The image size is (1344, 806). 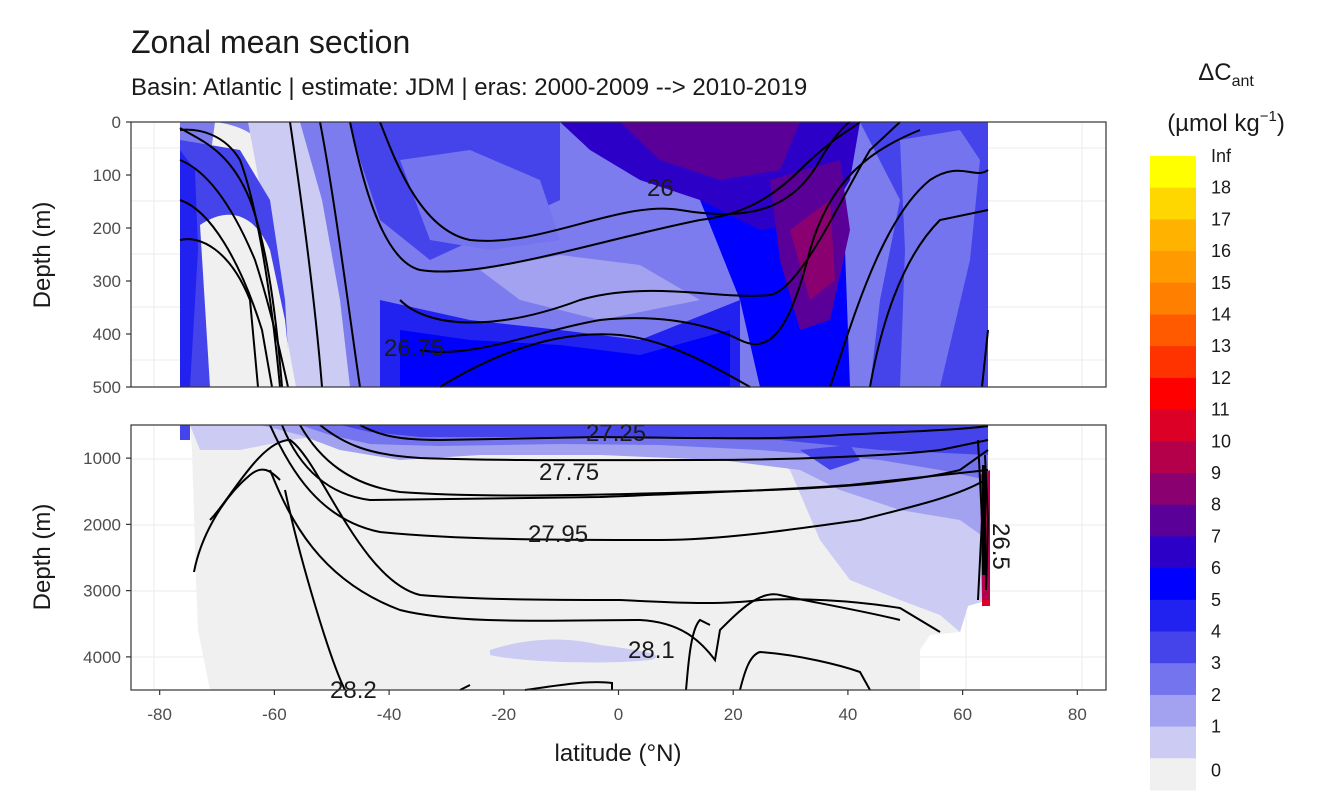 What do you see at coordinates (159, 714) in the screenshot?
I see `x-tick-label: -80` at bounding box center [159, 714].